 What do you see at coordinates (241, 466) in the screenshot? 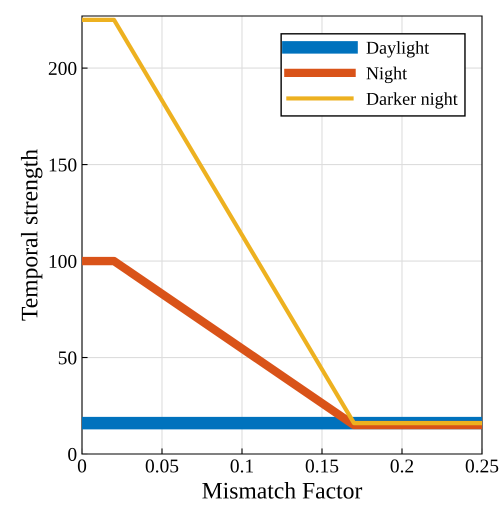
I see `x-tick-label: 0.1` at bounding box center [241, 466].